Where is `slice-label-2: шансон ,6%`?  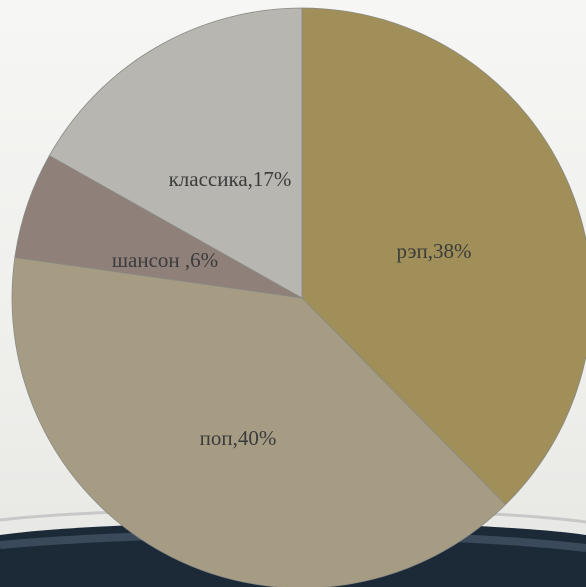 slice-label-2: шансон ,6% is located at coordinates (165, 260).